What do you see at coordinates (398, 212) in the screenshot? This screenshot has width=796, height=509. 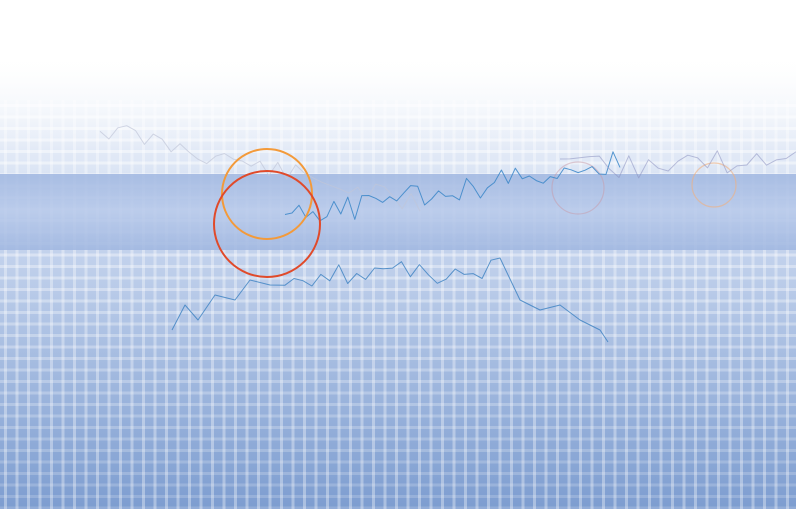 I see `horizontal-band` at bounding box center [398, 212].